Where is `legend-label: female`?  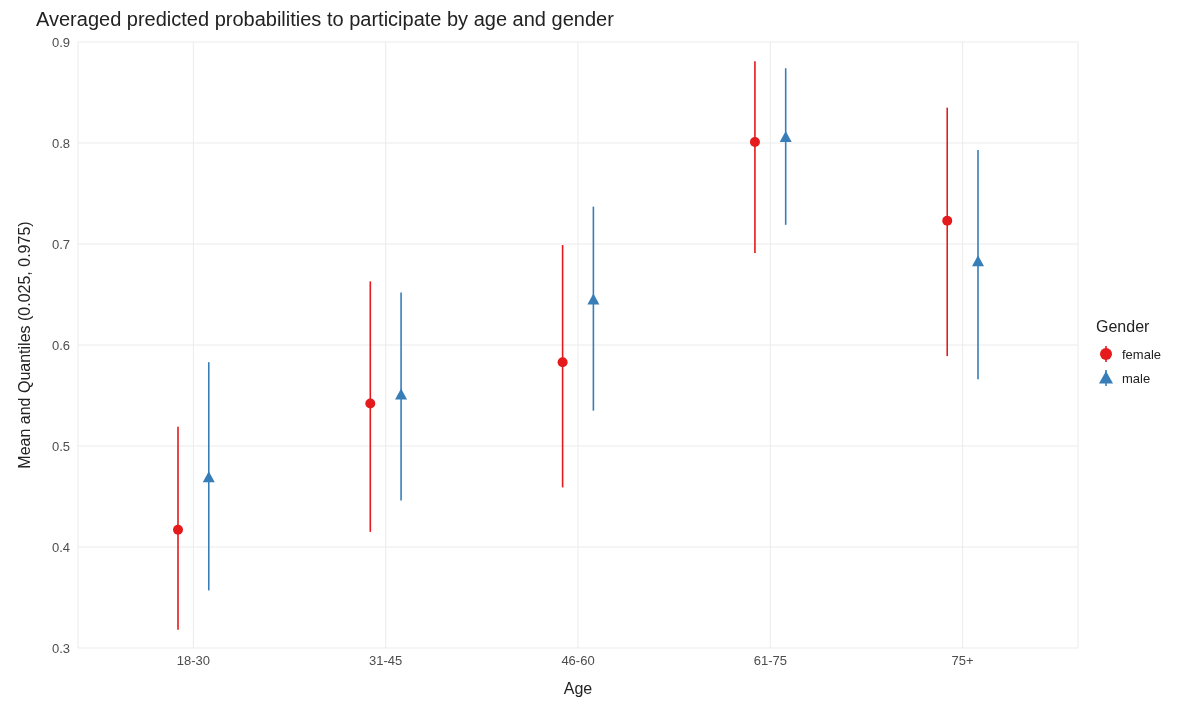
legend-label: female is located at coordinates (1142, 354).